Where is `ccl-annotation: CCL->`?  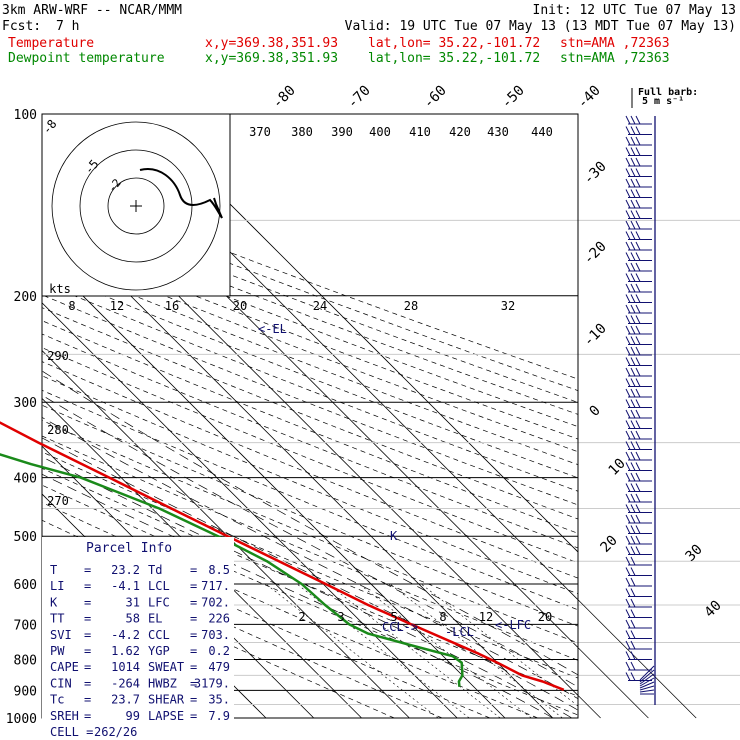
ccl-annotation: CCL-> is located at coordinates (400, 627).